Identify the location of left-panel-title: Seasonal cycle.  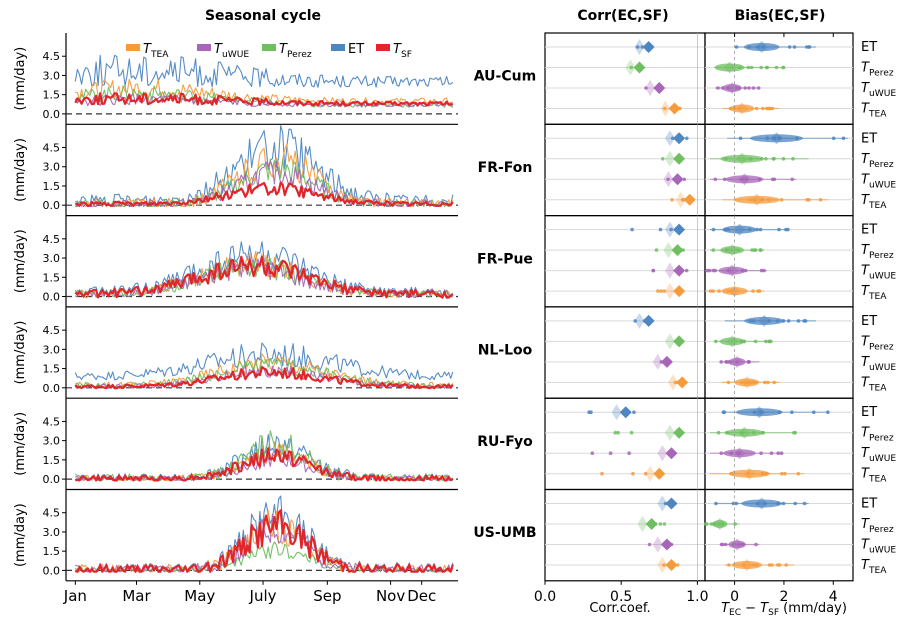
(263, 16).